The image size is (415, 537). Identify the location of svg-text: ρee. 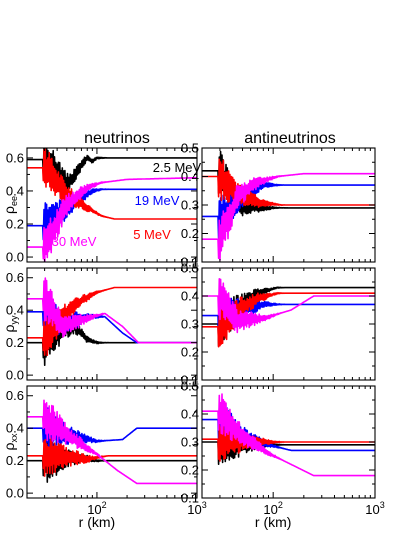
(10, 205).